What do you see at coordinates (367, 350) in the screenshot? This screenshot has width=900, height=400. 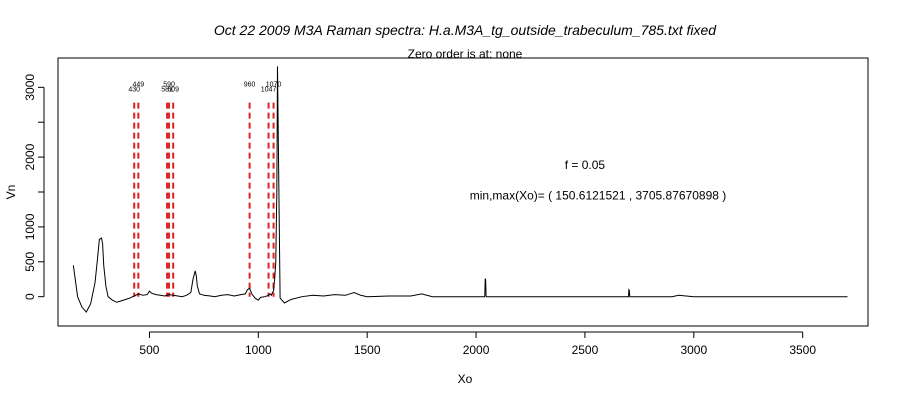 I see `x-tick-label: 1500` at bounding box center [367, 350].